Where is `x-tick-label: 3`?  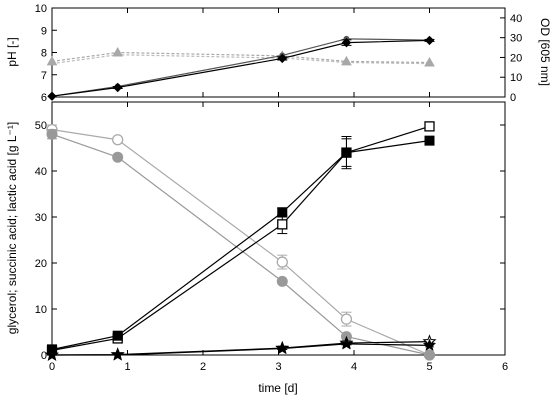
x-tick-label: 3 is located at coordinates (278, 367).